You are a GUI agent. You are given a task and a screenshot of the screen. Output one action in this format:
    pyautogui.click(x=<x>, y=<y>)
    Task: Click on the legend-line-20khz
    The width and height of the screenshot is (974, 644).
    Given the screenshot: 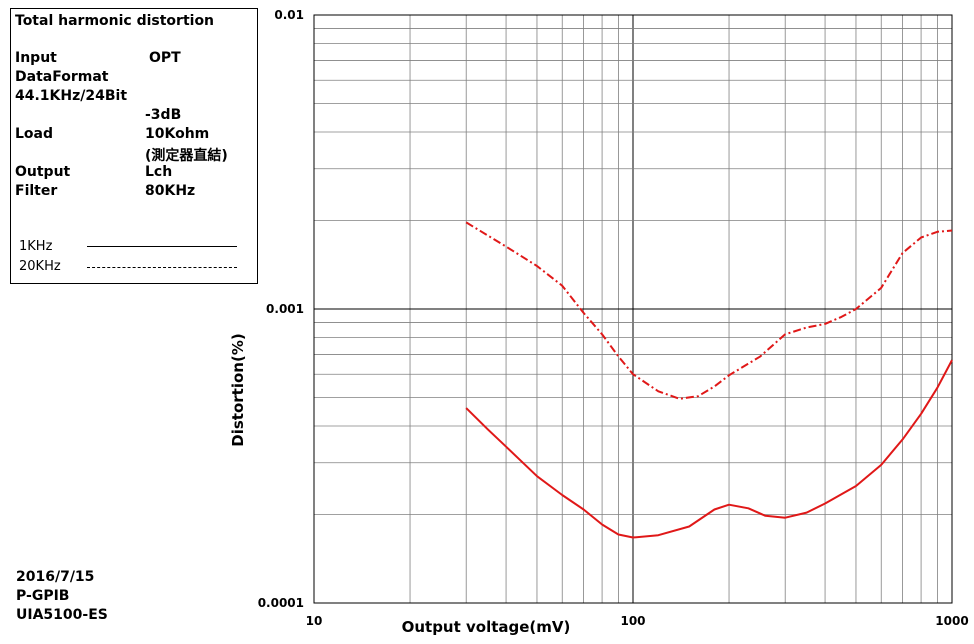 What is the action you would take?
    pyautogui.click(x=162, y=267)
    